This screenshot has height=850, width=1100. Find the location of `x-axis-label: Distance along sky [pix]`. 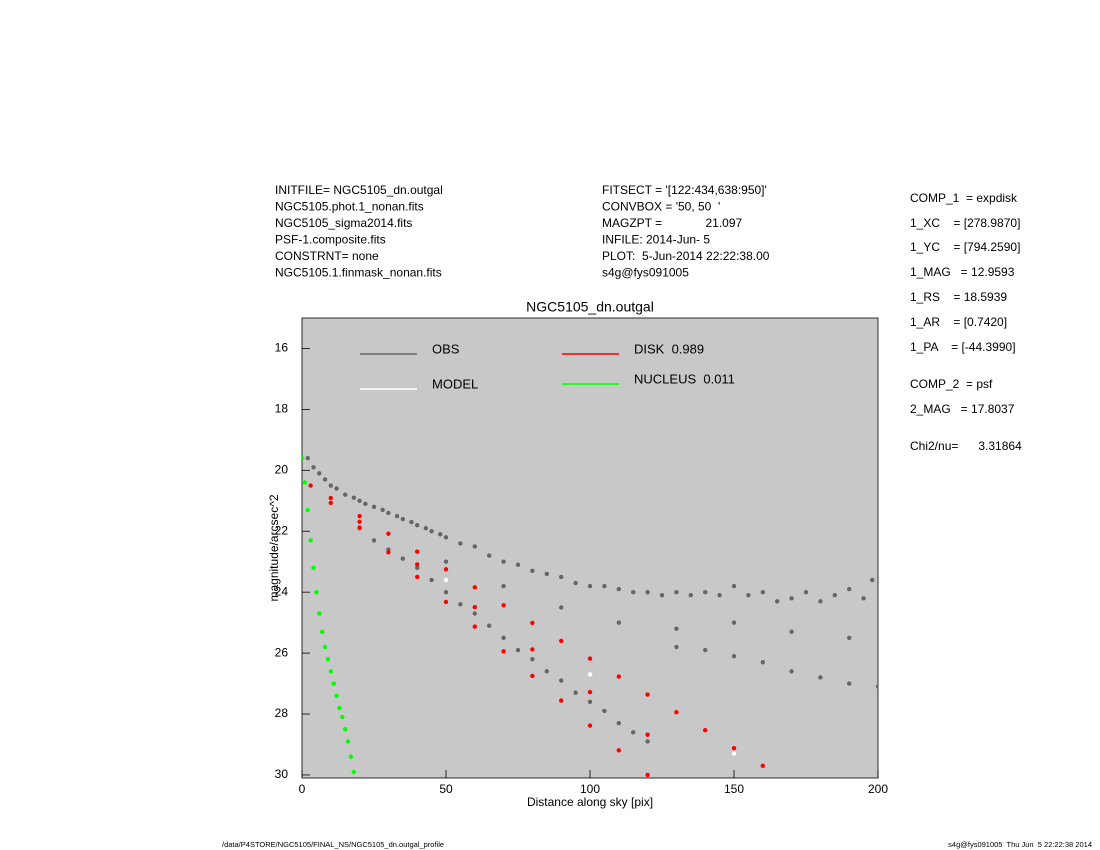

x-axis-label: Distance along sky [pix] is located at coordinates (590, 802).